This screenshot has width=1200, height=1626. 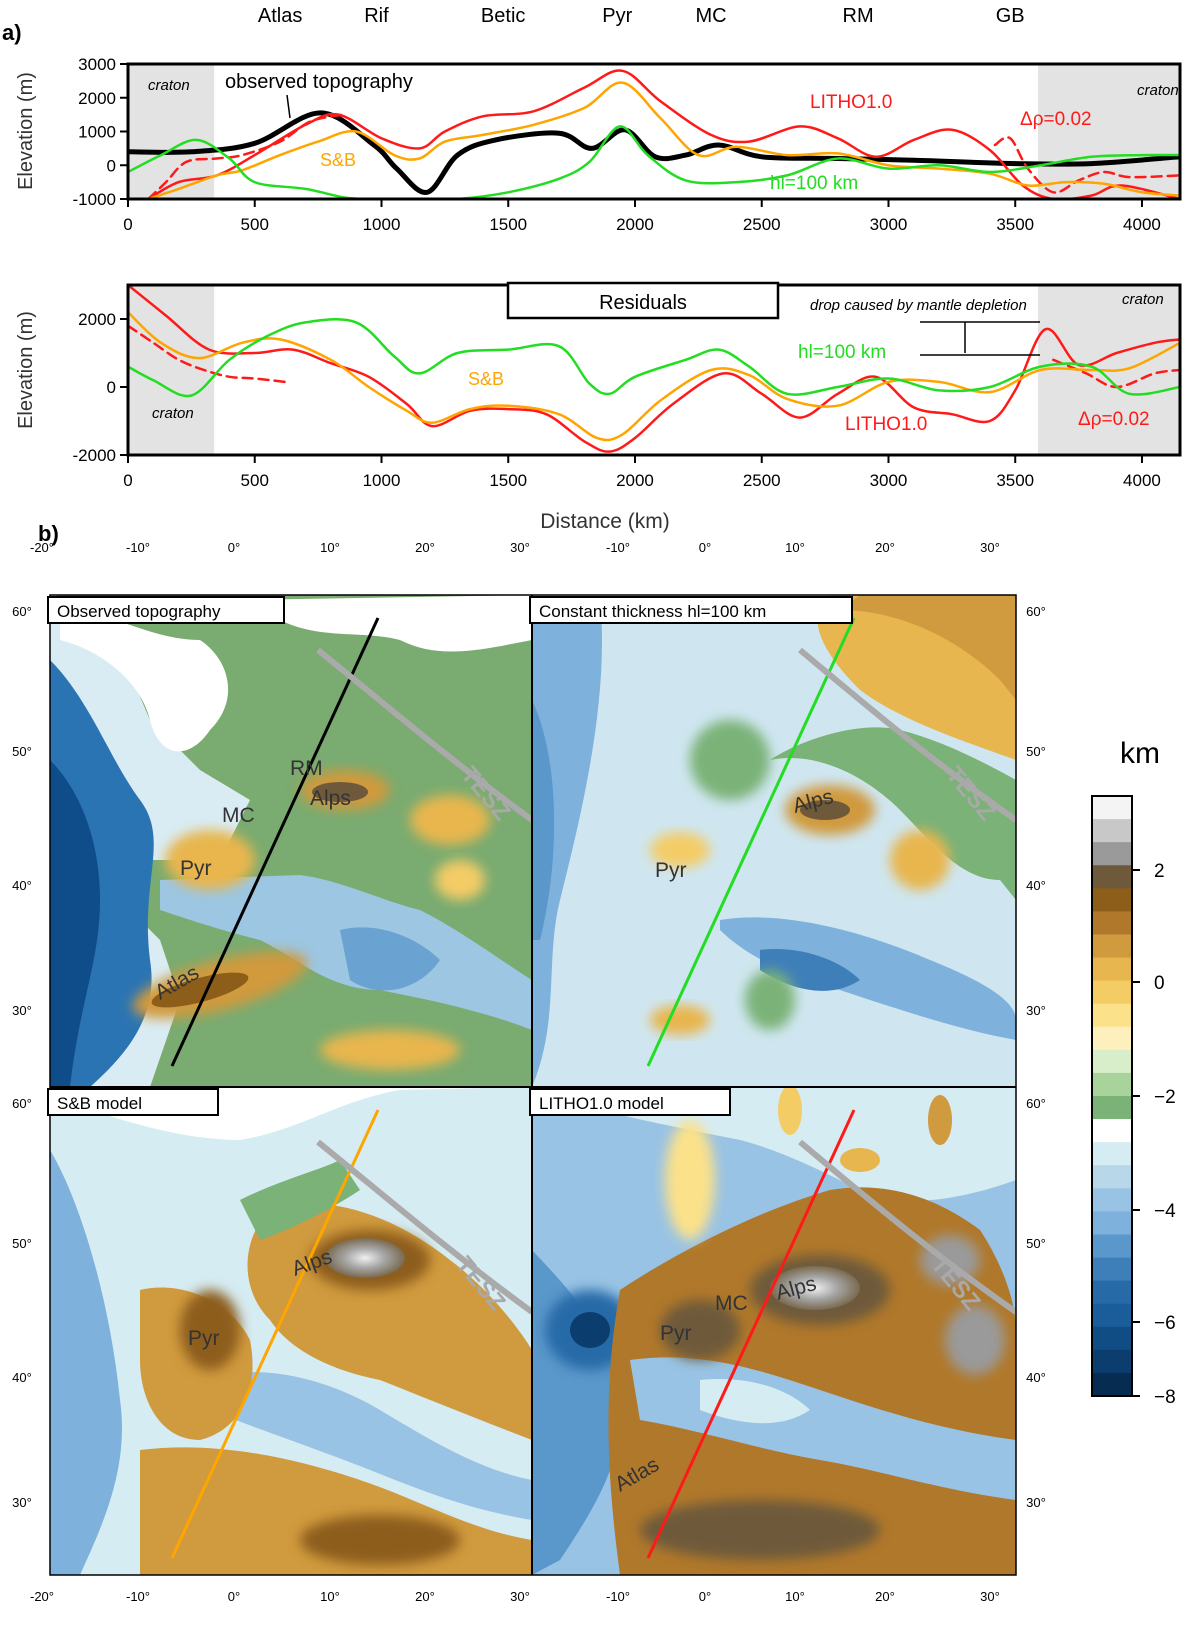 What do you see at coordinates (601, 1103) in the screenshot?
I see `map-title: LITHO1.0 model` at bounding box center [601, 1103].